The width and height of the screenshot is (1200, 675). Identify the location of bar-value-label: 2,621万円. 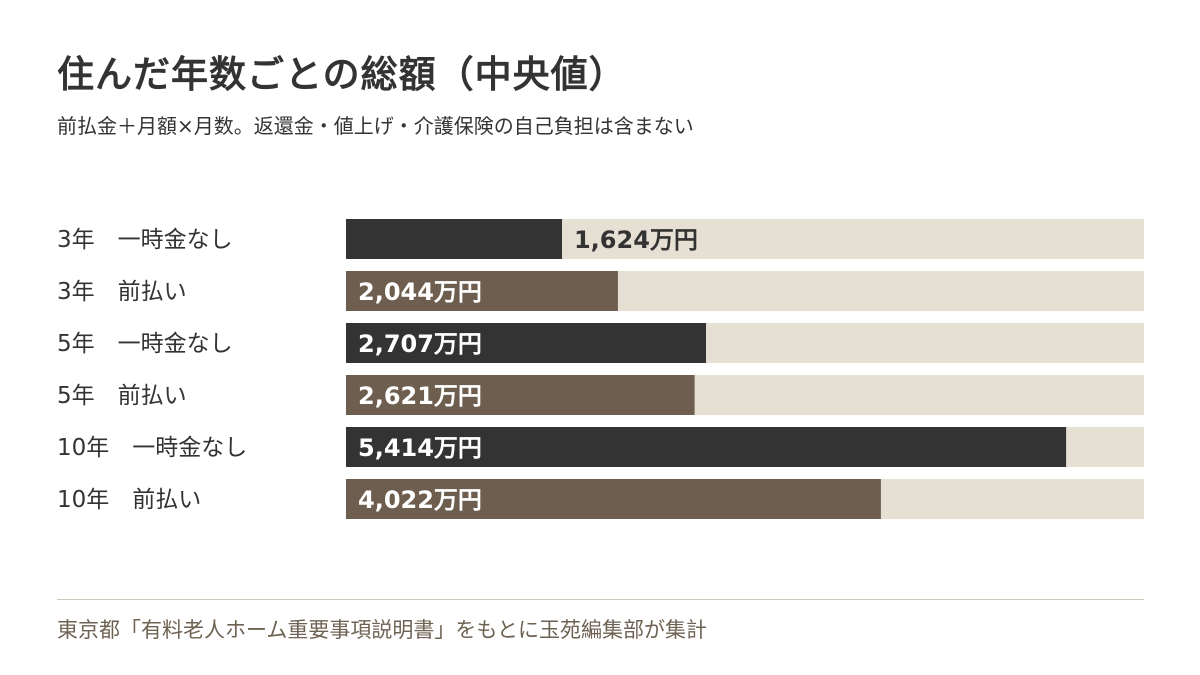
(420, 396).